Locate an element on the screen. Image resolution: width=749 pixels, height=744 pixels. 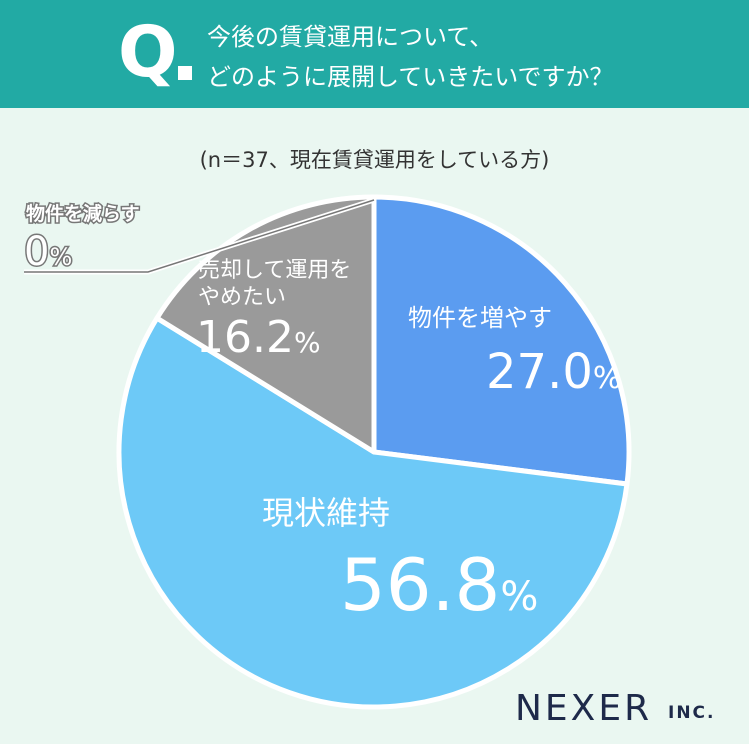
undefined: 27.0% is located at coordinates (553, 372).